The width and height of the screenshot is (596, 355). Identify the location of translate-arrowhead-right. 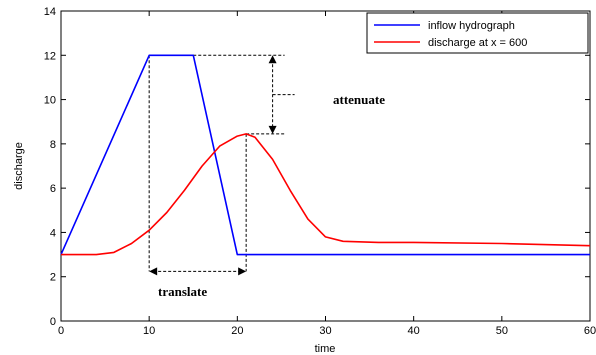
(242, 271).